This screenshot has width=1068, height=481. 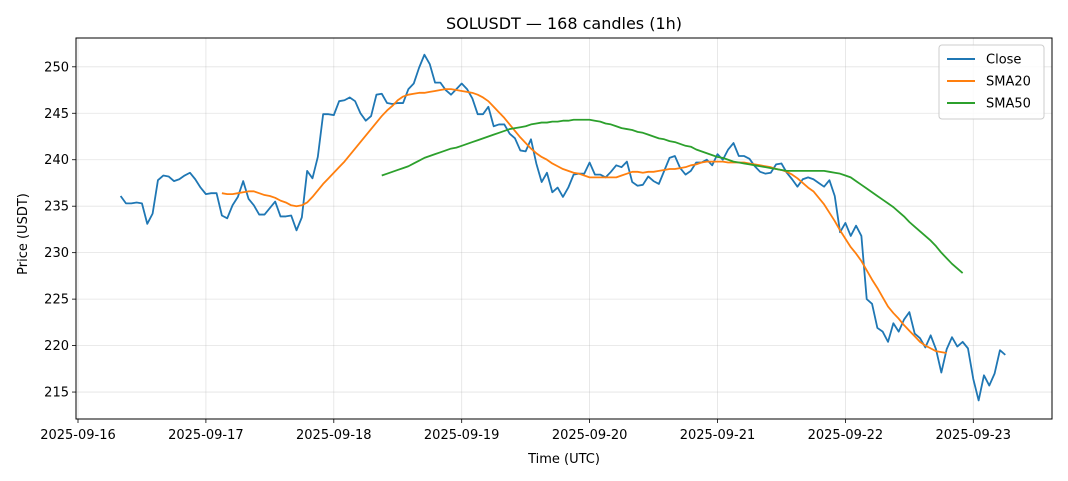 I want to click on x-tick-label: 2025-09-22, so click(x=846, y=435).